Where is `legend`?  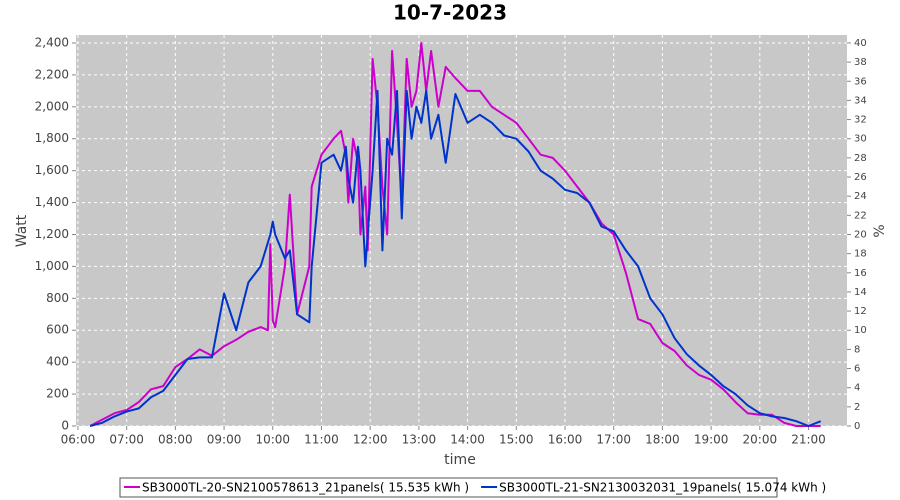
legend is located at coordinates (448, 487).